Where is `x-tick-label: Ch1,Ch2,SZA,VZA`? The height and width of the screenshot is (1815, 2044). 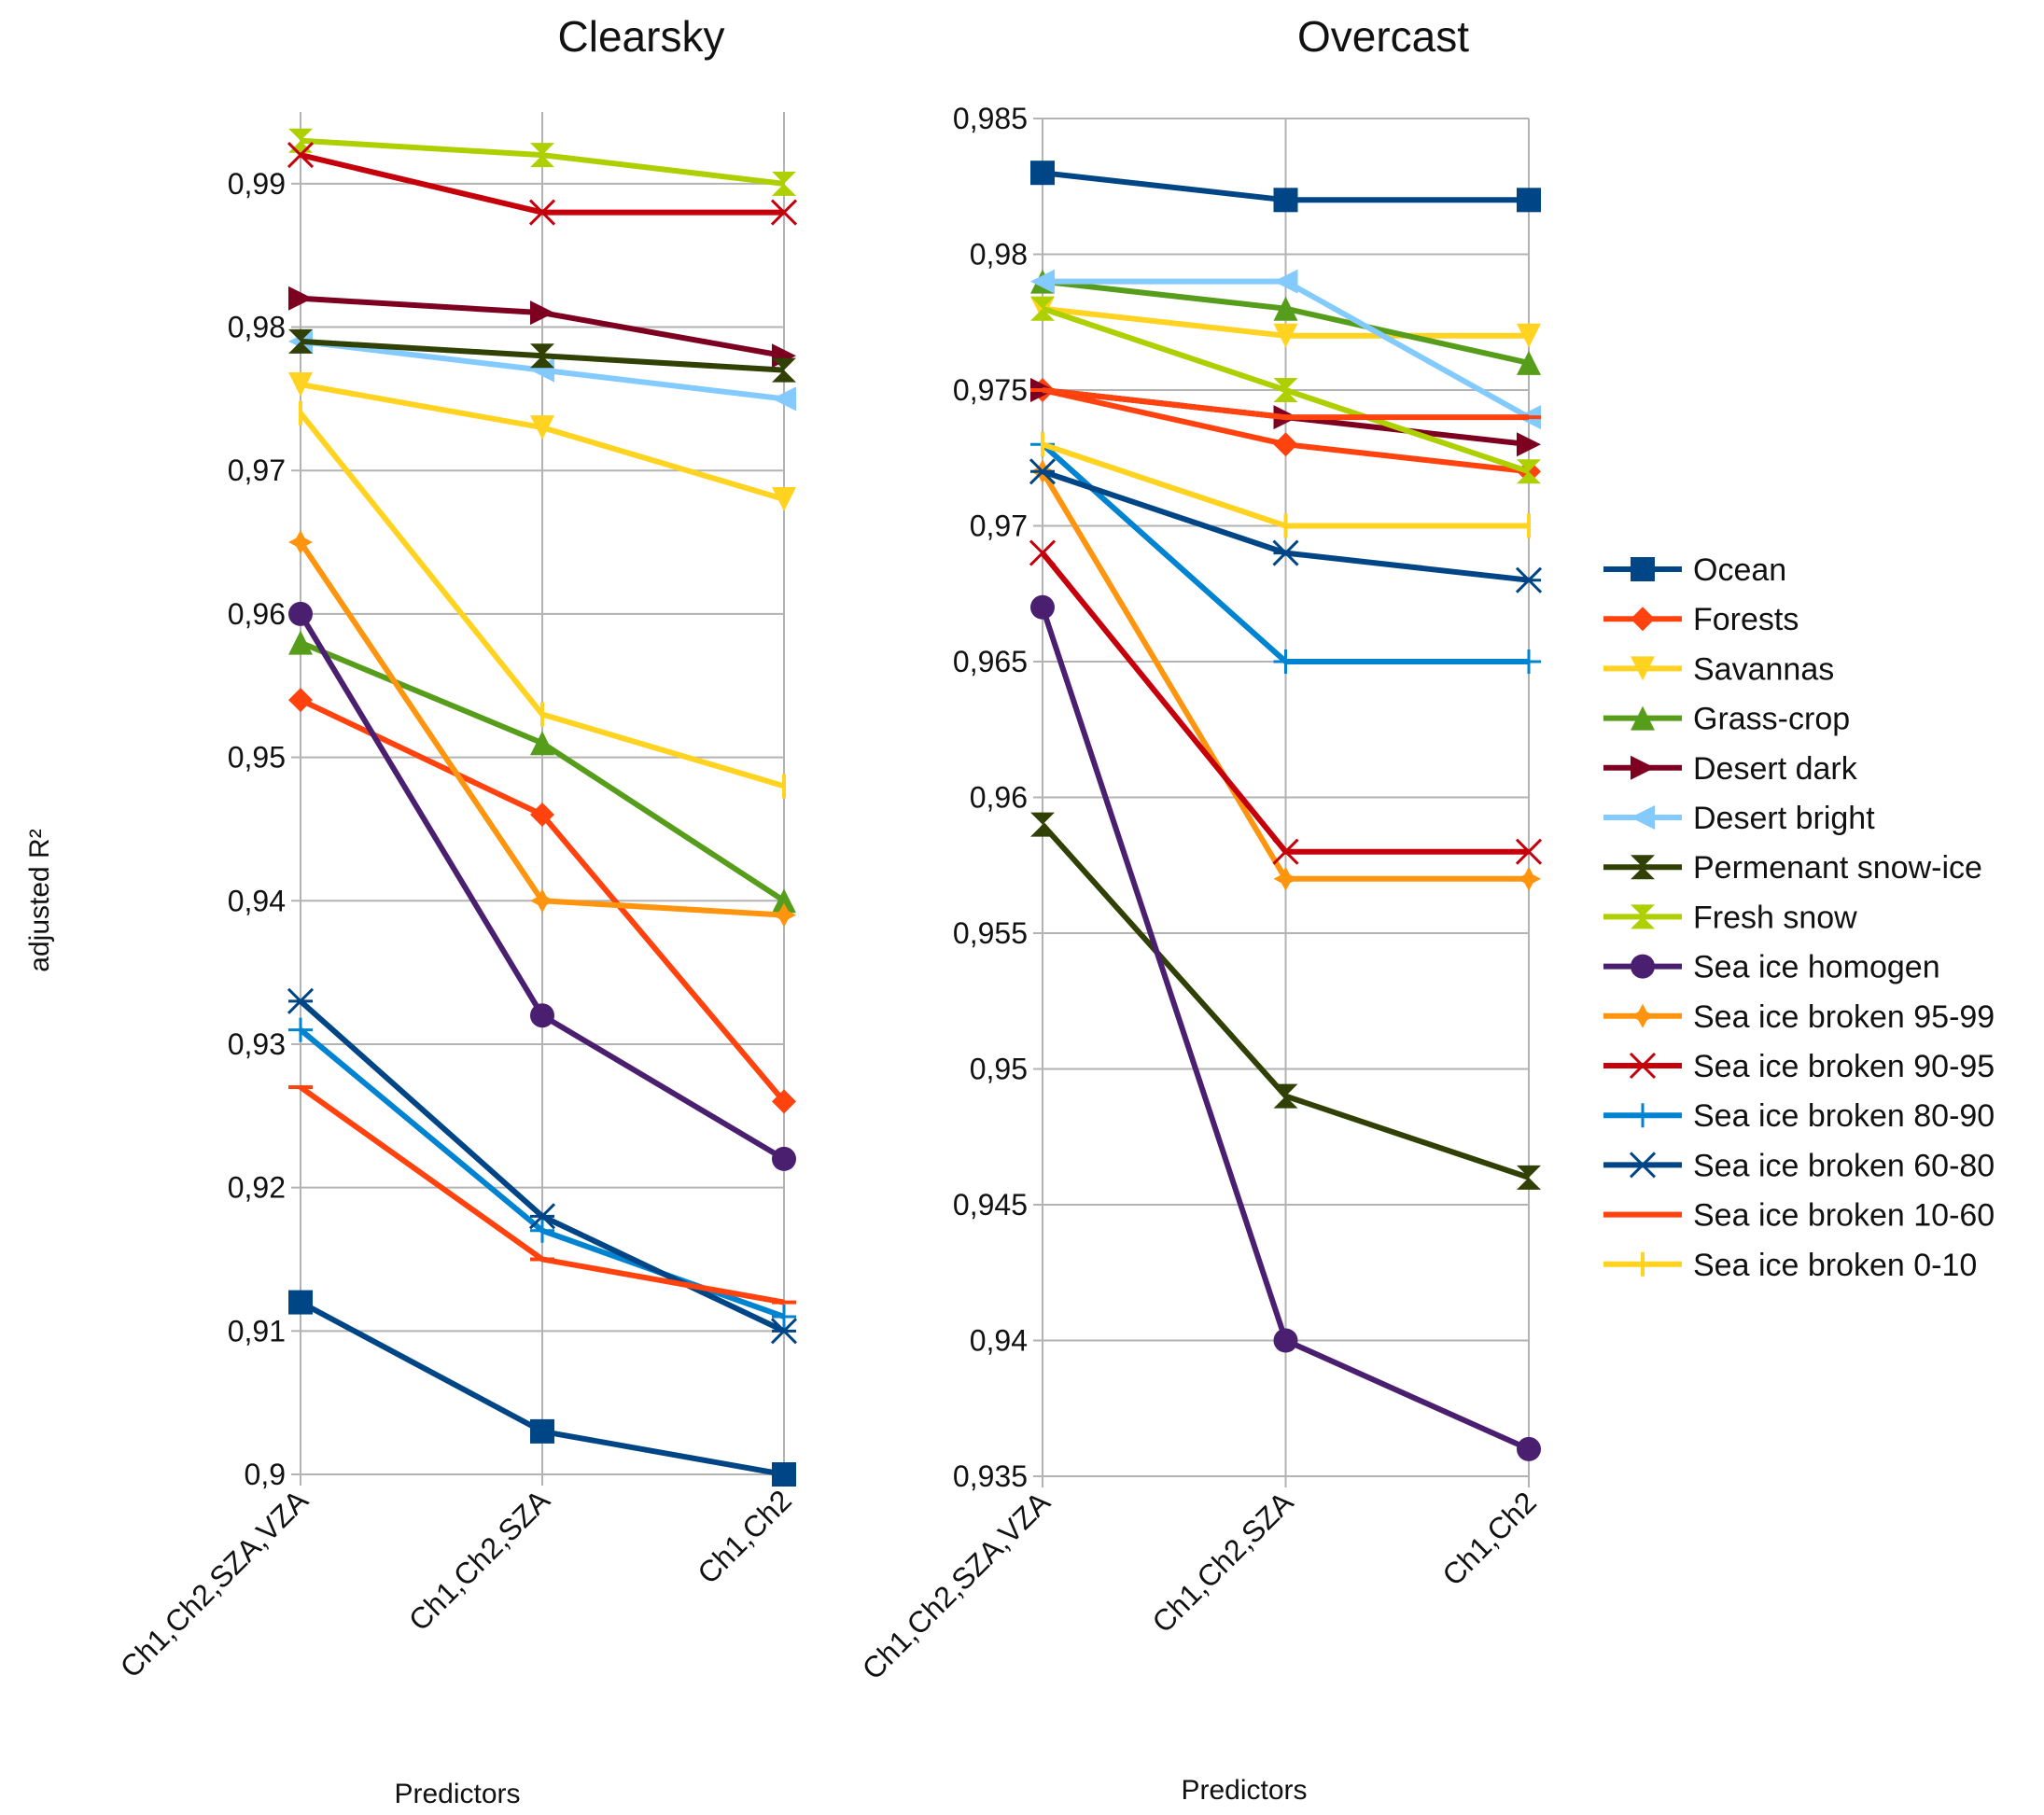 x-tick-label: Ch1,Ch2,SZA,VZA is located at coordinates (214, 1584).